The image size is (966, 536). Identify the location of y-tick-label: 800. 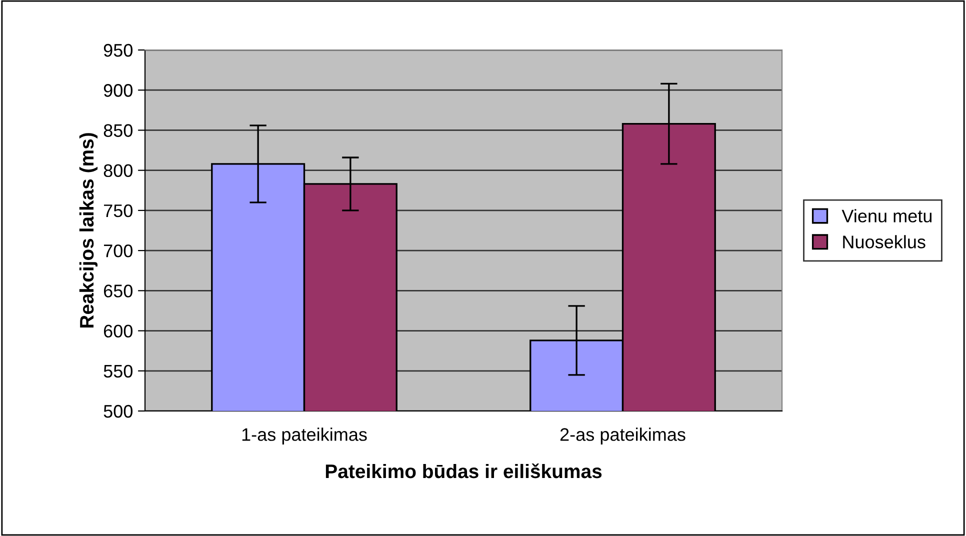
(118, 171).